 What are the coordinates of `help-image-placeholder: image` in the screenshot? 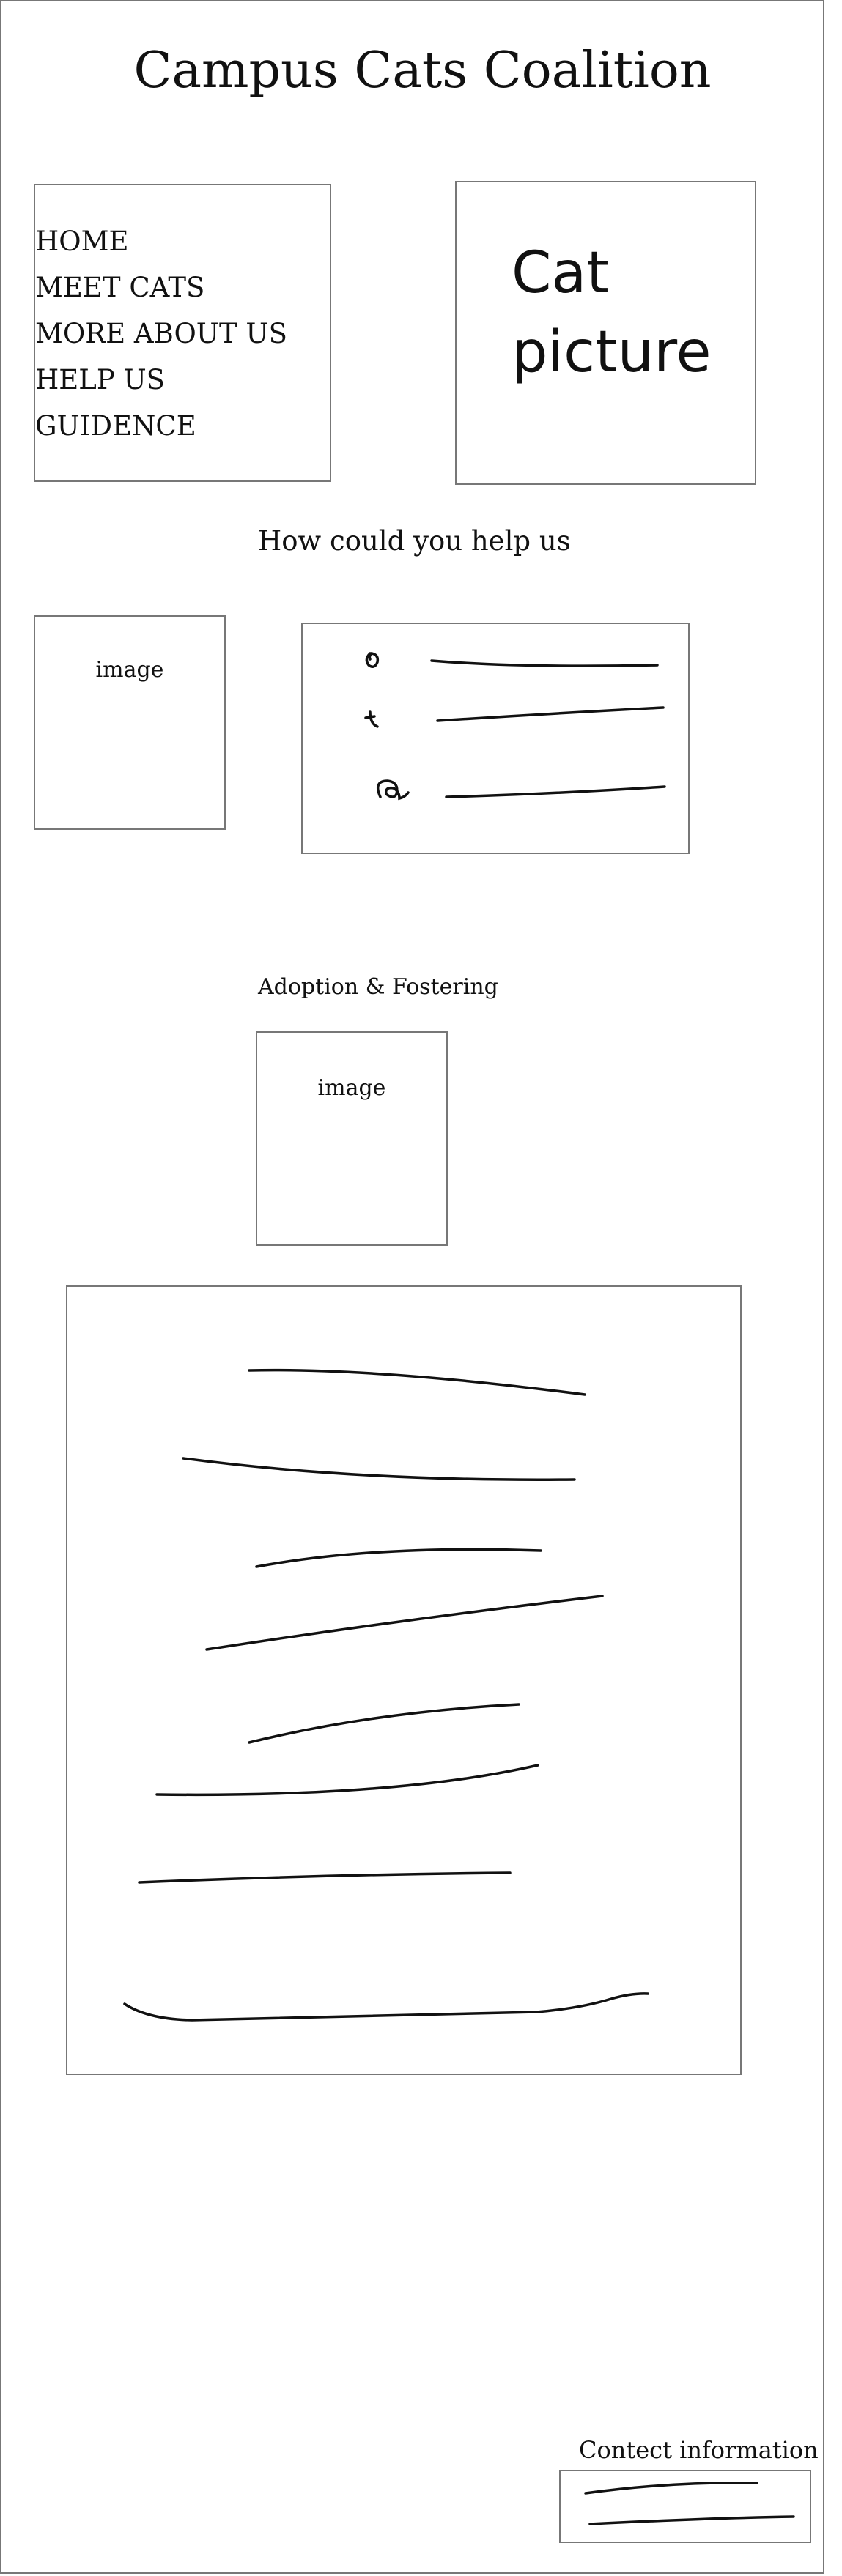 It's located at (130, 722).